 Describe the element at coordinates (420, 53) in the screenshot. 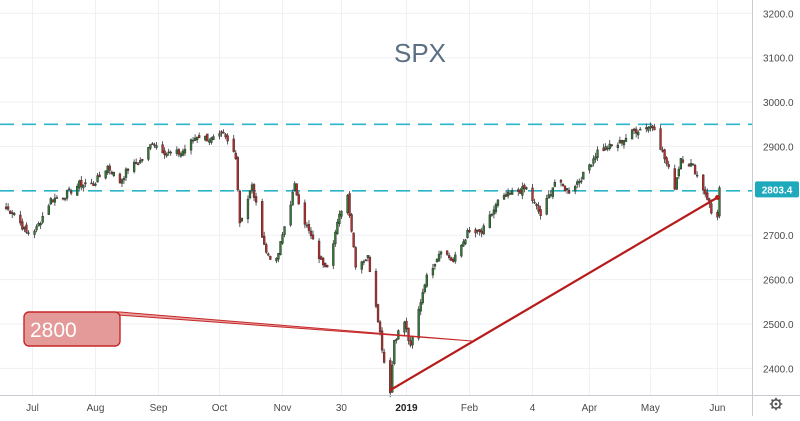

I see `chart-title: SPX` at that location.